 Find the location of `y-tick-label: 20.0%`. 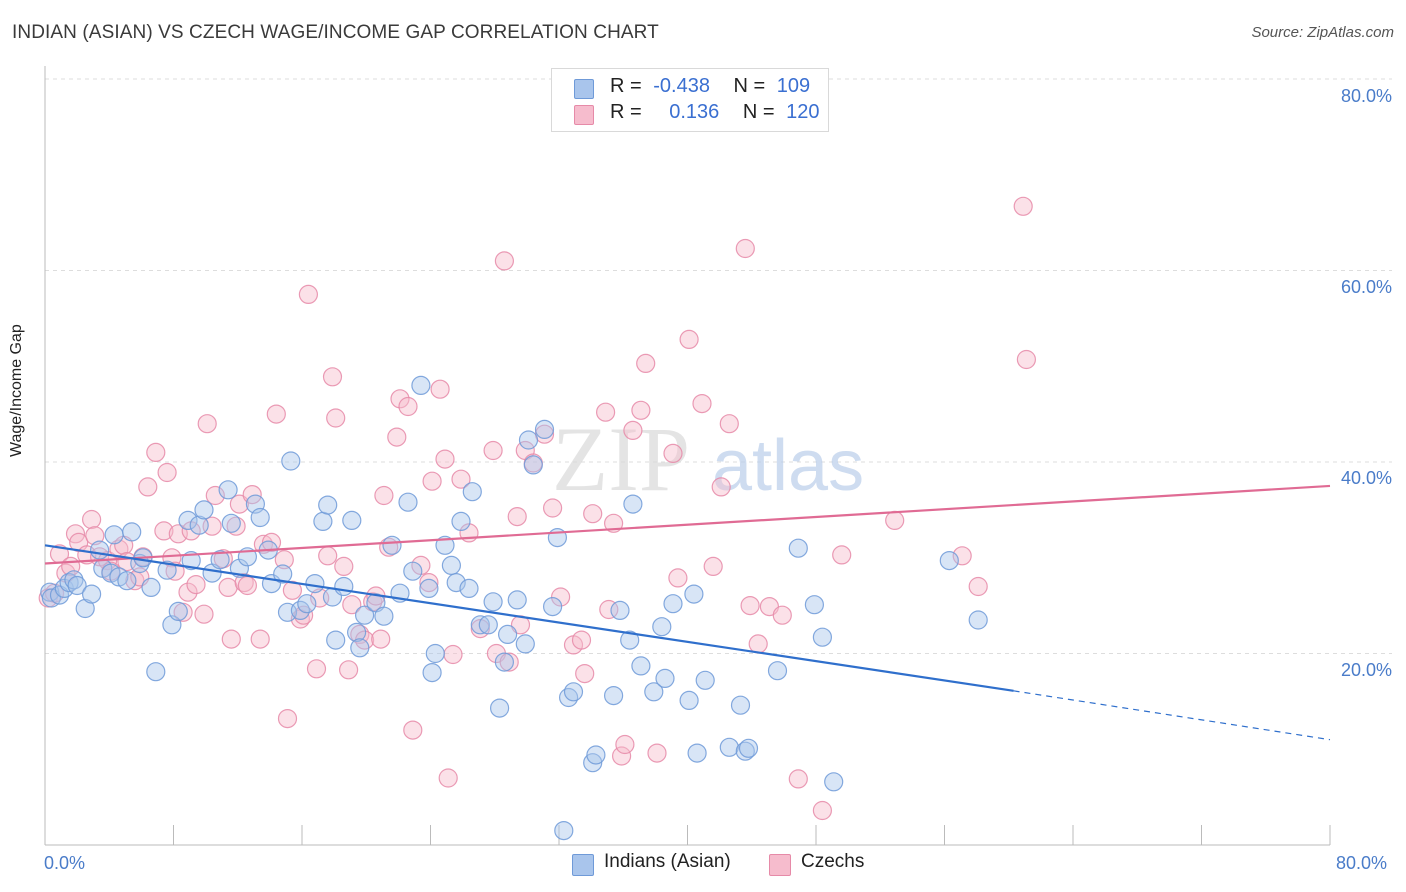

y-tick-label: 20.0% is located at coordinates (1366, 670).